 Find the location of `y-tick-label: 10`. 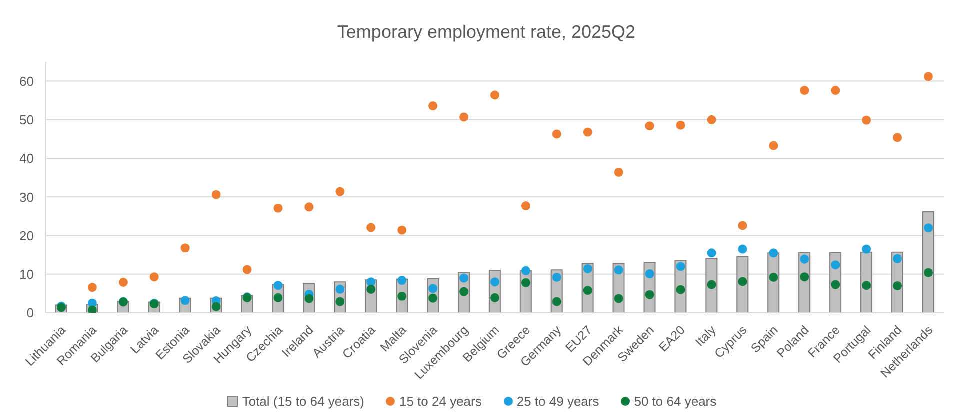

y-tick-label: 10 is located at coordinates (27, 274).